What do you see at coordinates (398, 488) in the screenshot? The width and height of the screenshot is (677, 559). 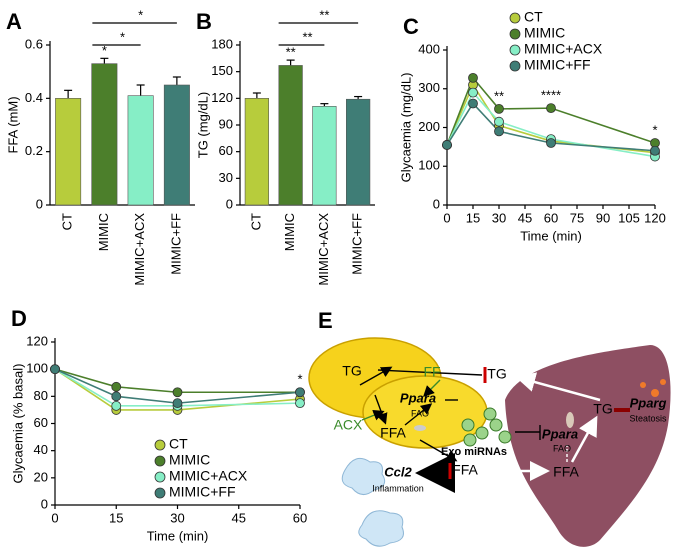 I see `diagram-label: Inflammation` at bounding box center [398, 488].